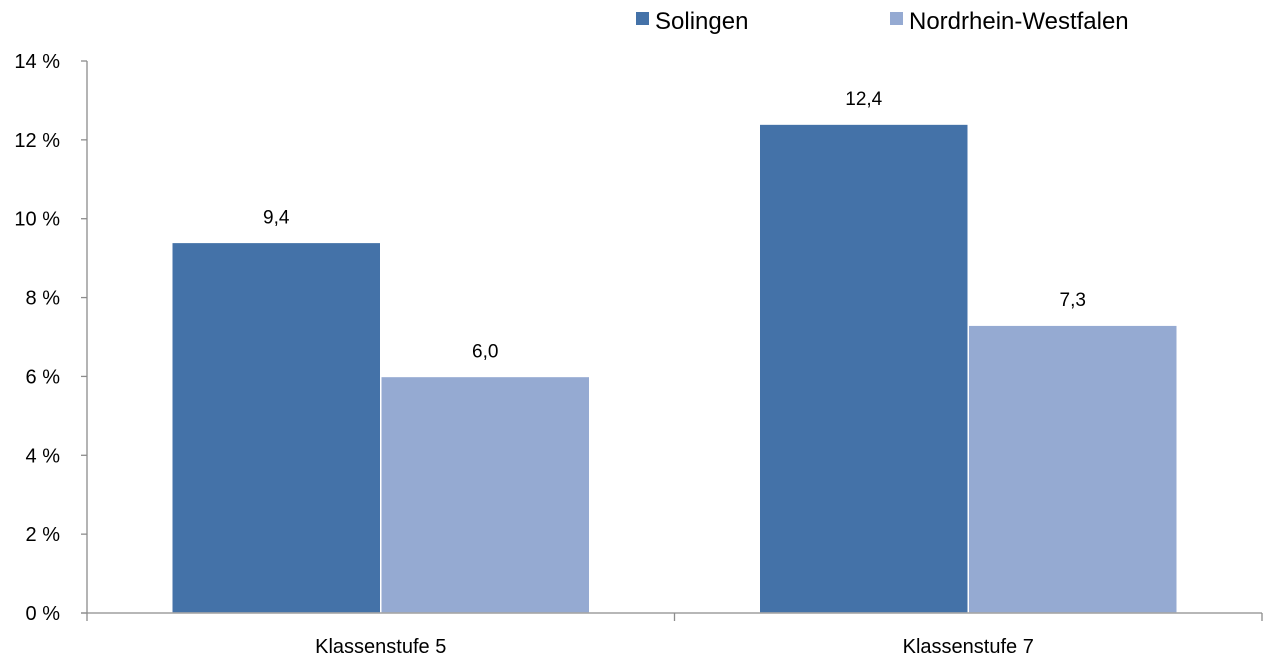 The width and height of the screenshot is (1266, 664). I want to click on y-tick-label: 8 %, so click(43, 299).